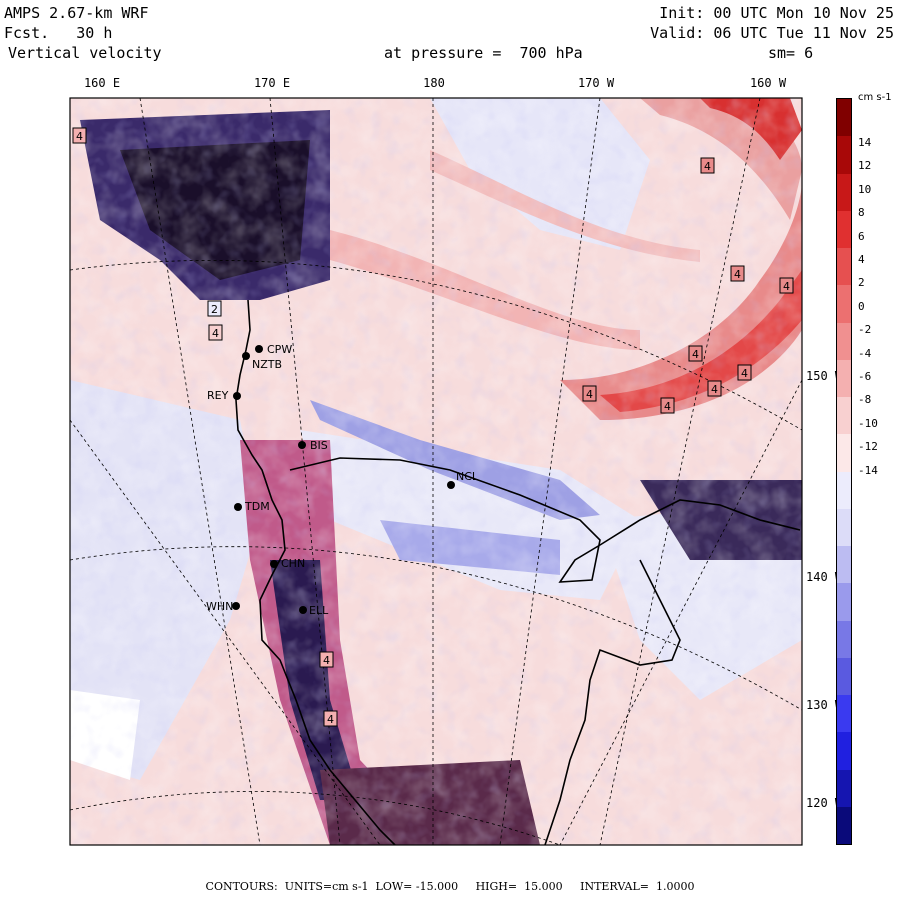 The height and width of the screenshot is (900, 900). What do you see at coordinates (861, 259) in the screenshot?
I see `colorbar-tick-label: 4` at bounding box center [861, 259].